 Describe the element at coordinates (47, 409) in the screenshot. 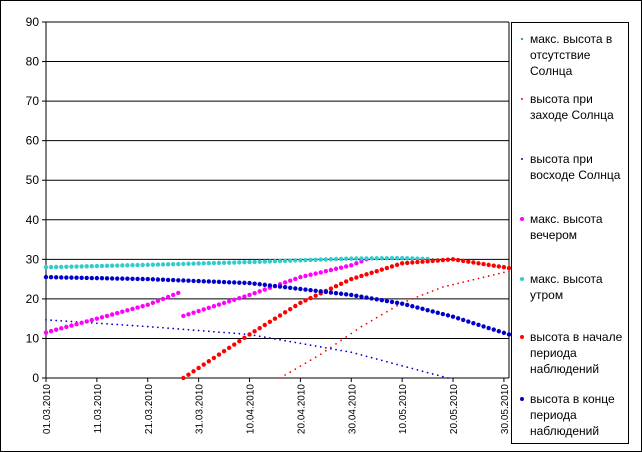

I see `x-tick-label: 01.03.2010` at that location.